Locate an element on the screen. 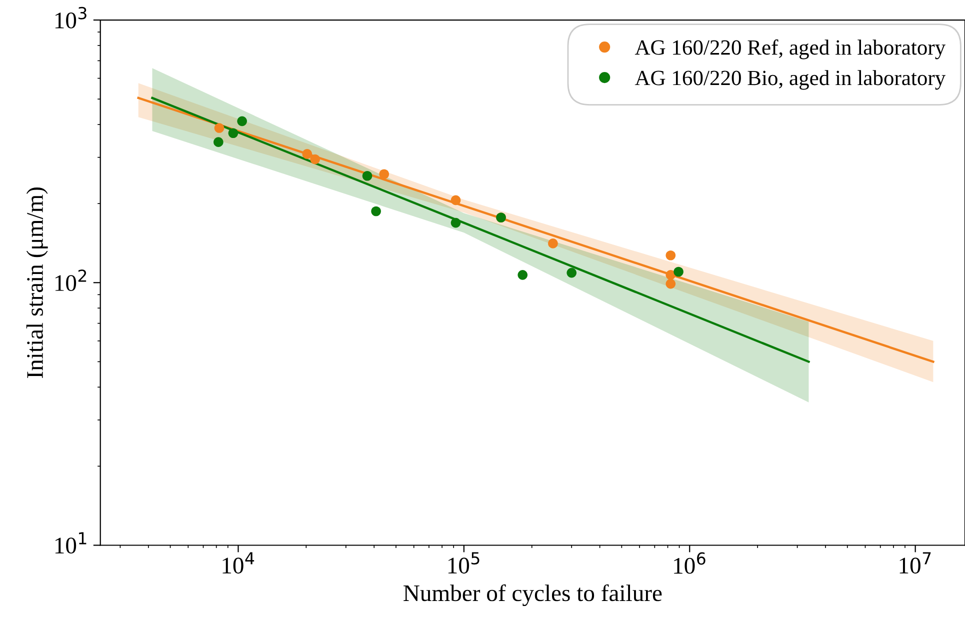 The height and width of the screenshot is (626, 965). y-tick-label: 10$^{1}$ is located at coordinates (70, 543).